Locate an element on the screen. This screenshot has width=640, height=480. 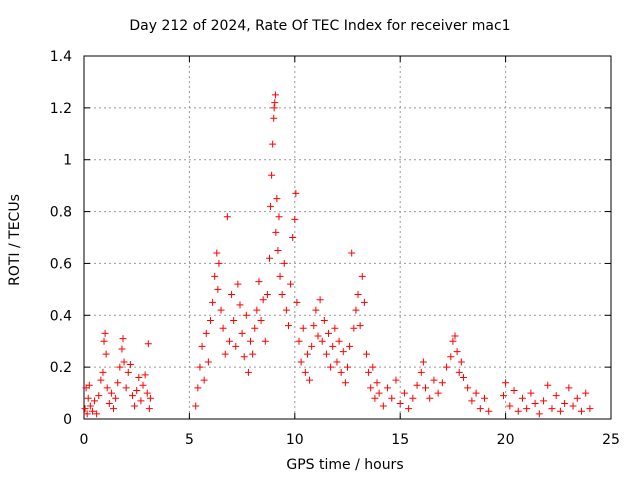
y-tick-label: 0.2 is located at coordinates (61, 368).